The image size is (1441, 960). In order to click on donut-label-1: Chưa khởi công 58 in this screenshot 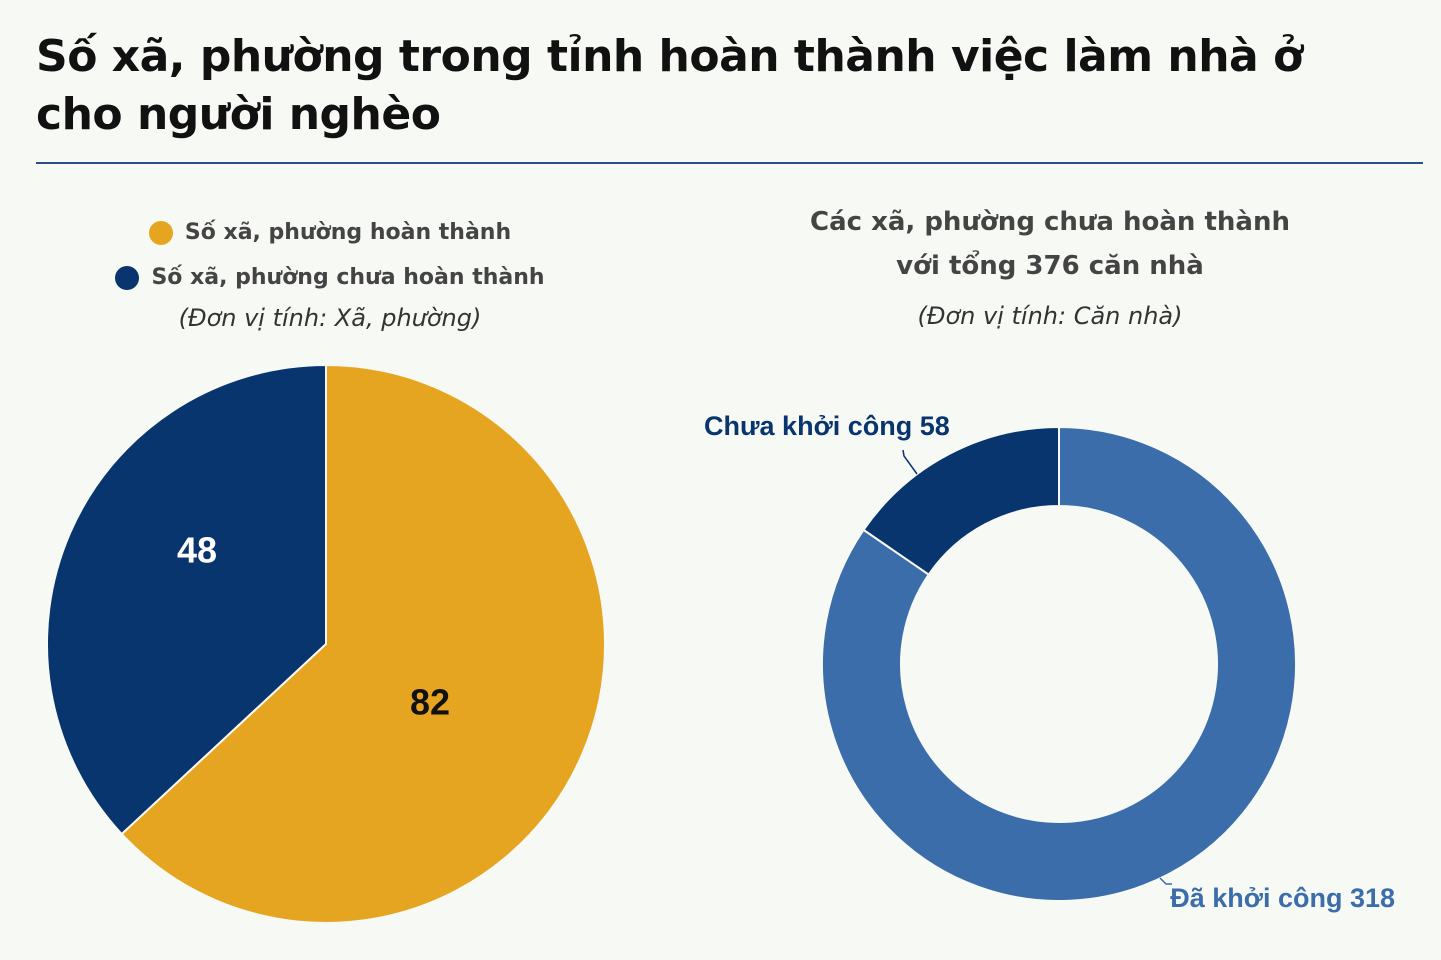, I will do `click(827, 426)`.